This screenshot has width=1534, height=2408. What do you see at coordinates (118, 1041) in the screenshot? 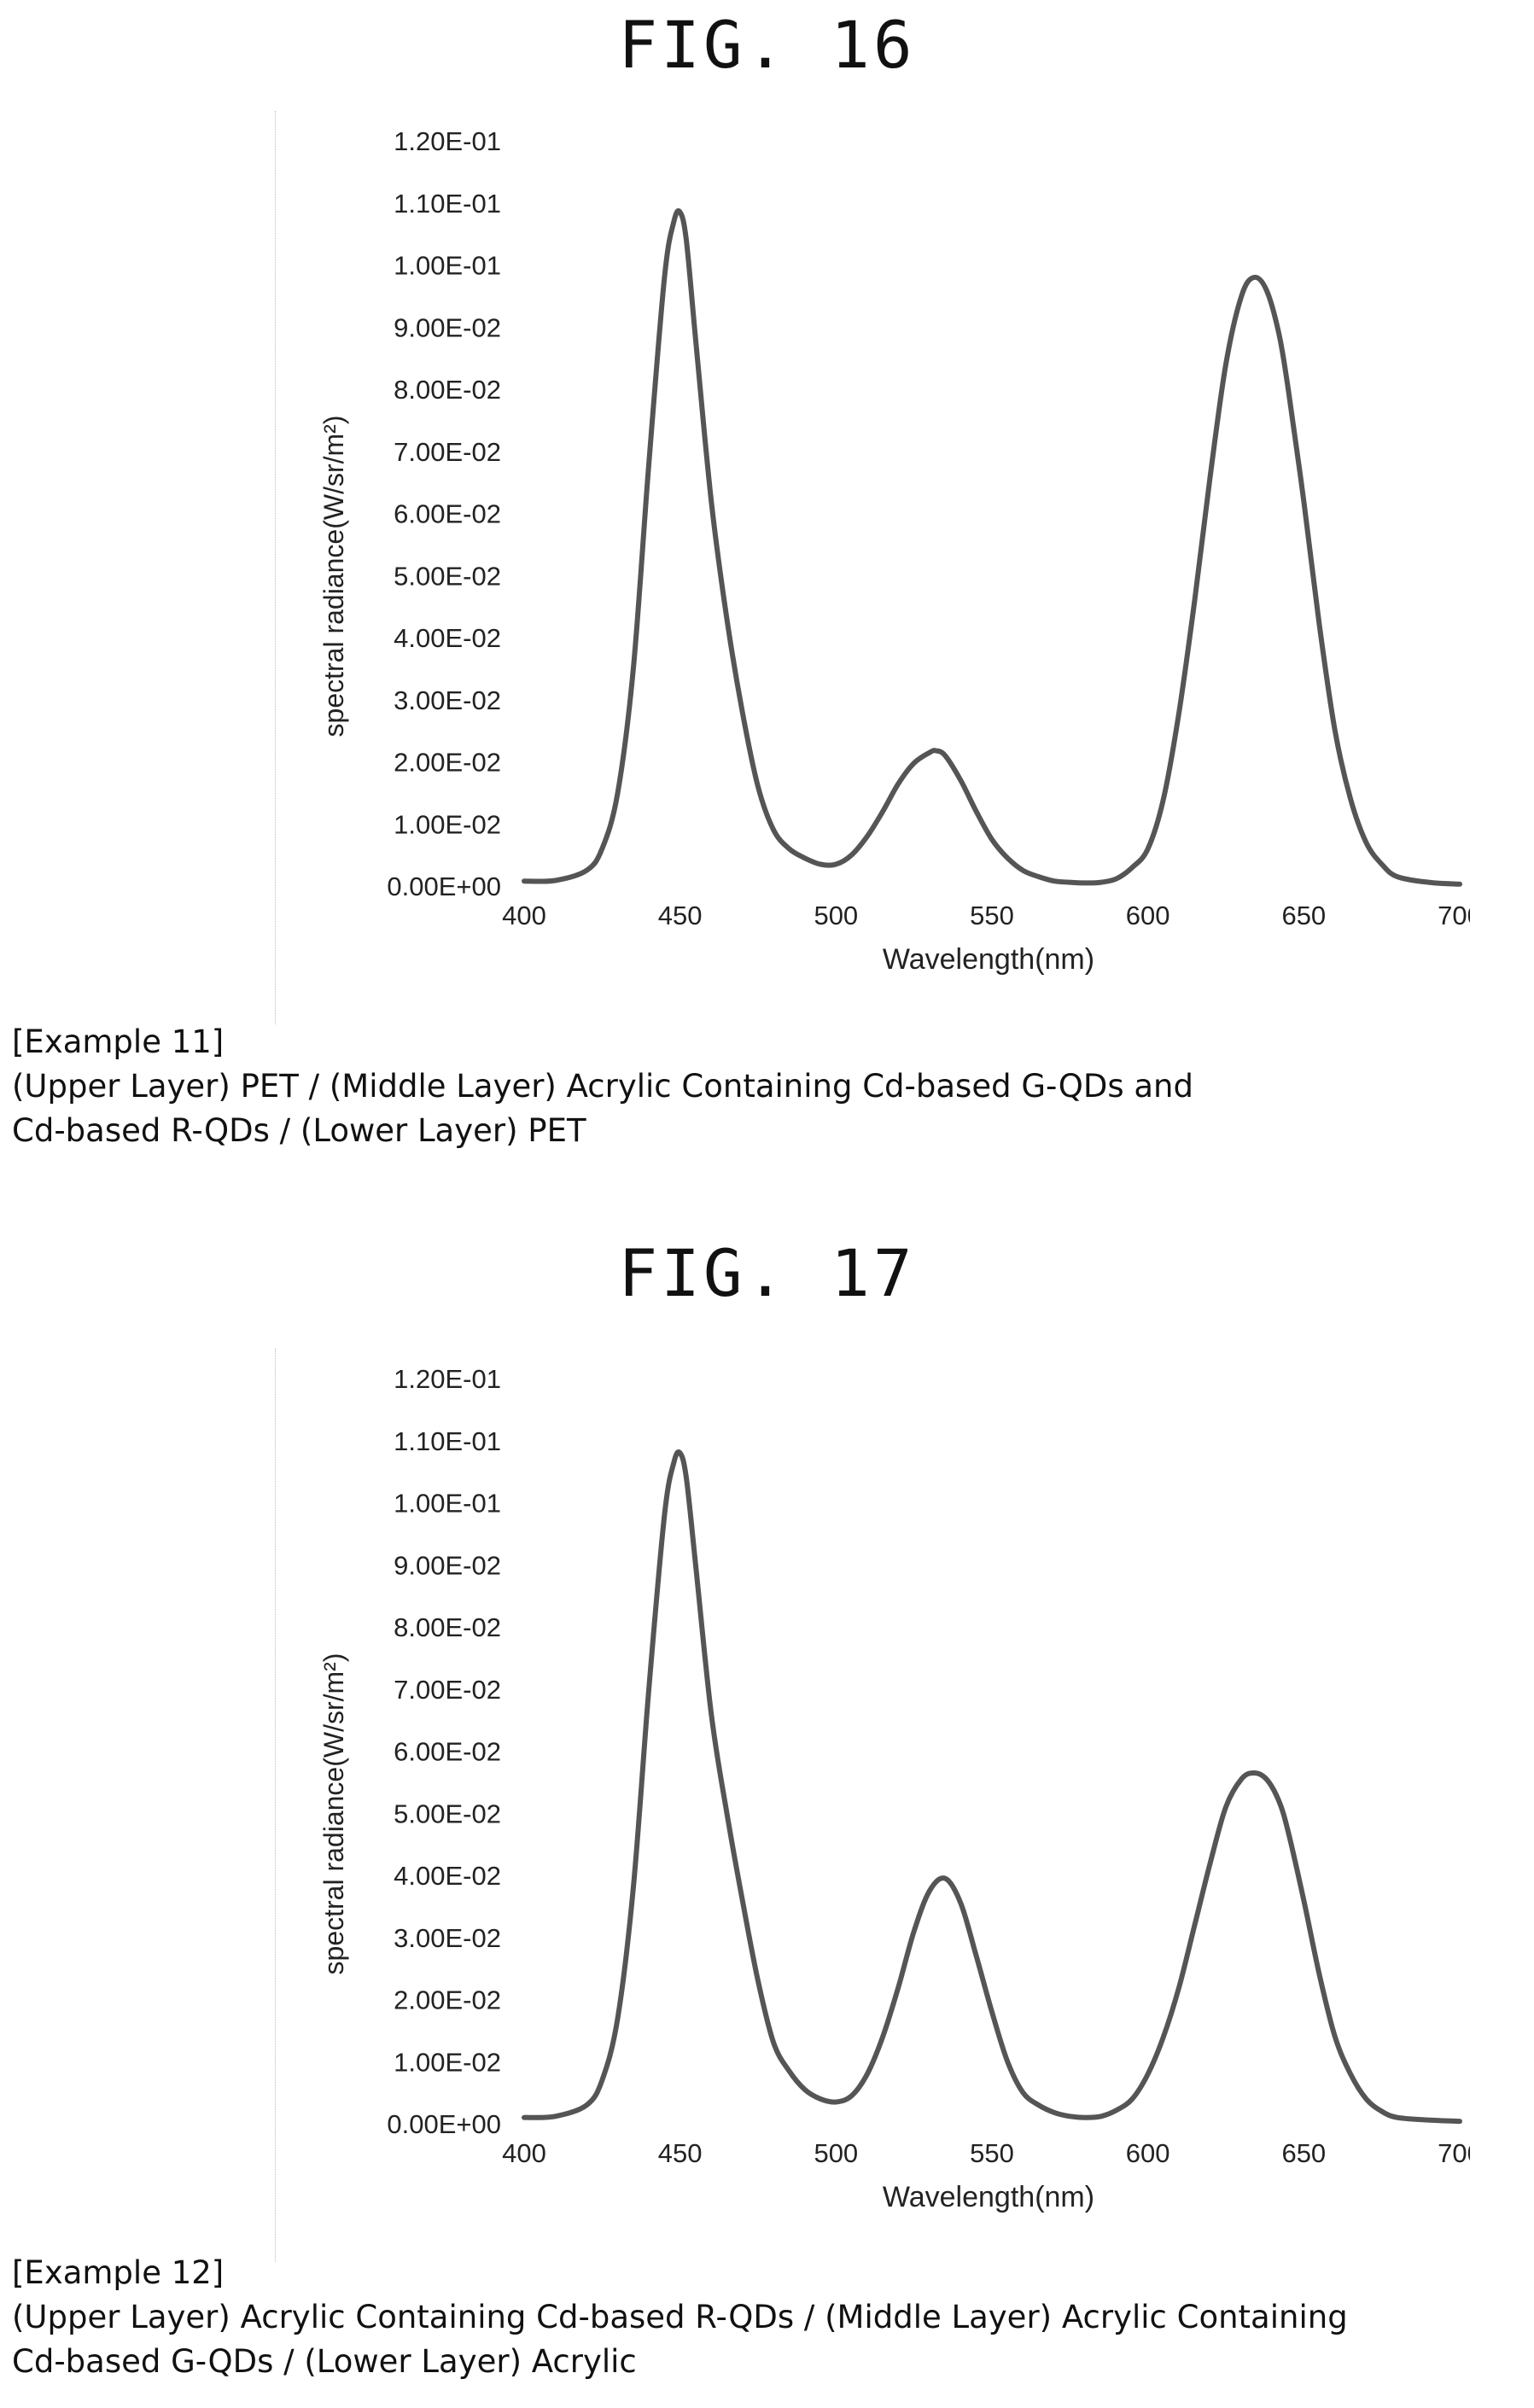
I see `example-label: [Example 11]` at bounding box center [118, 1041].